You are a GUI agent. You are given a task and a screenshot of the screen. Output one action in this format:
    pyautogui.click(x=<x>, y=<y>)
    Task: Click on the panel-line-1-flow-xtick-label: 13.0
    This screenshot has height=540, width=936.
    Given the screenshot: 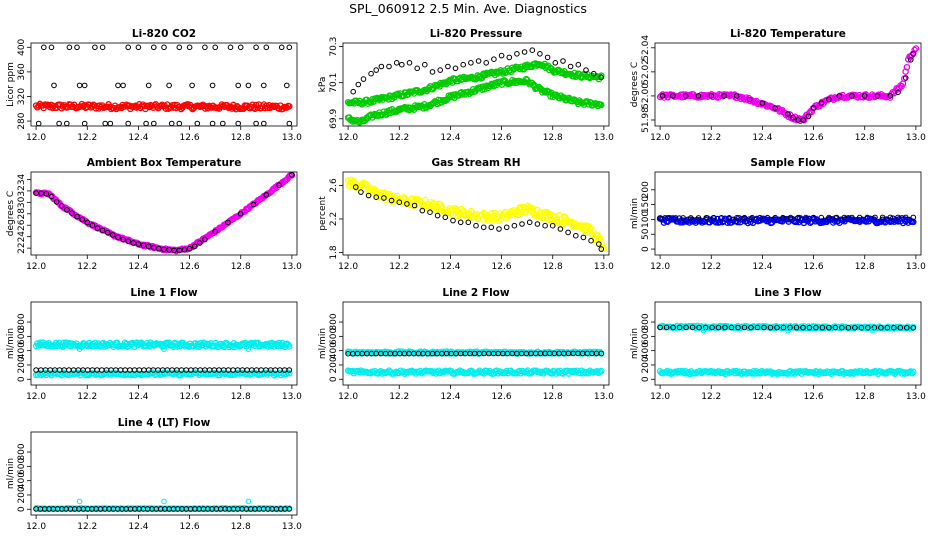 What is the action you would take?
    pyautogui.click(x=292, y=397)
    